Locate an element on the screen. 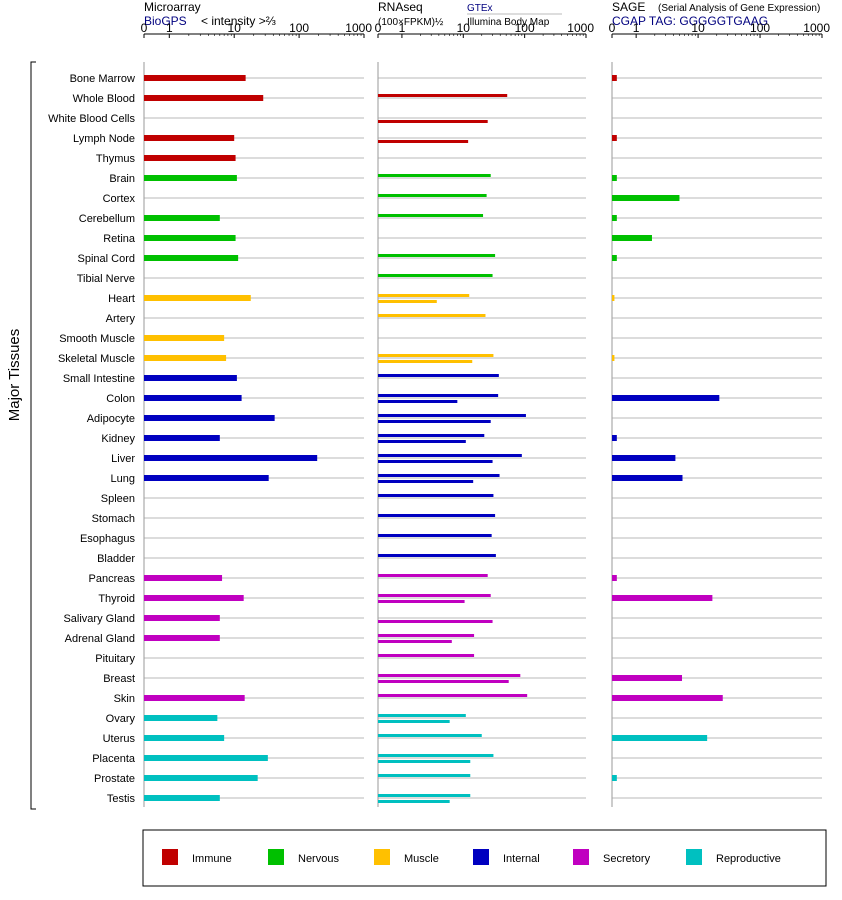 This screenshot has height=900, width=842. sage-title: SAGE is located at coordinates (628, 7).